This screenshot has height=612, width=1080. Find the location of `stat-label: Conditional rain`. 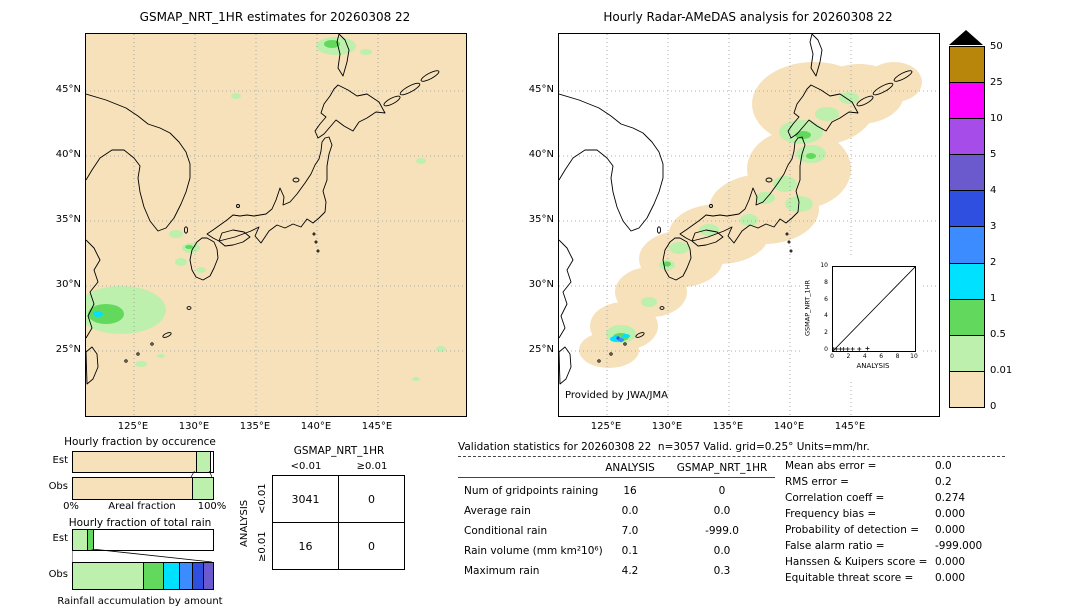

stat-label: Conditional rain is located at coordinates (506, 531).